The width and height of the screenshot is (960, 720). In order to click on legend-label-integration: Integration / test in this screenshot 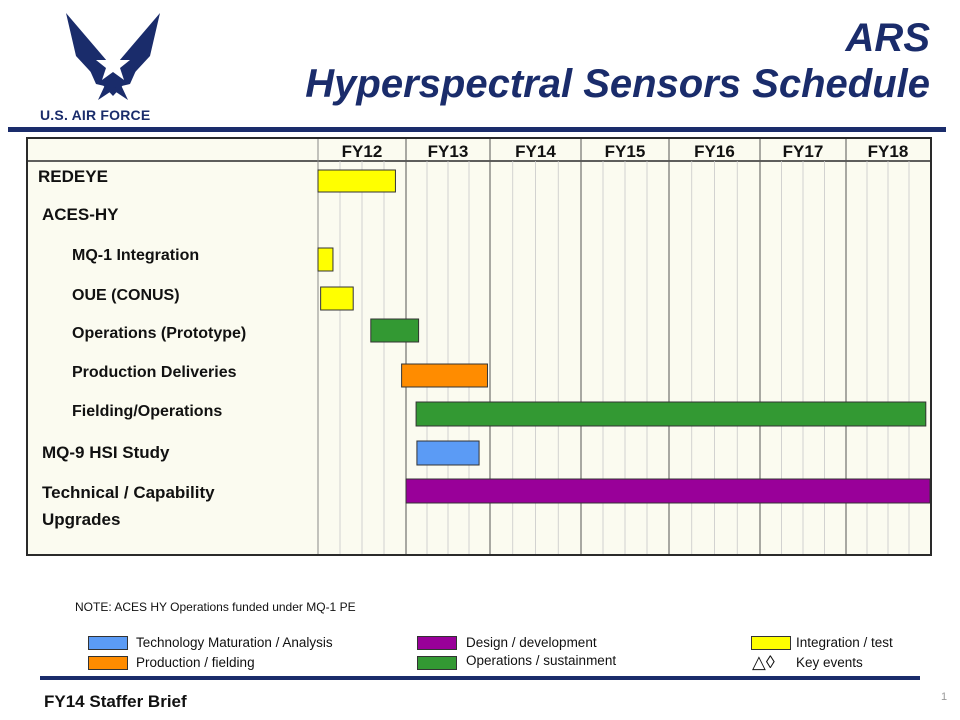, I will do `click(844, 642)`.